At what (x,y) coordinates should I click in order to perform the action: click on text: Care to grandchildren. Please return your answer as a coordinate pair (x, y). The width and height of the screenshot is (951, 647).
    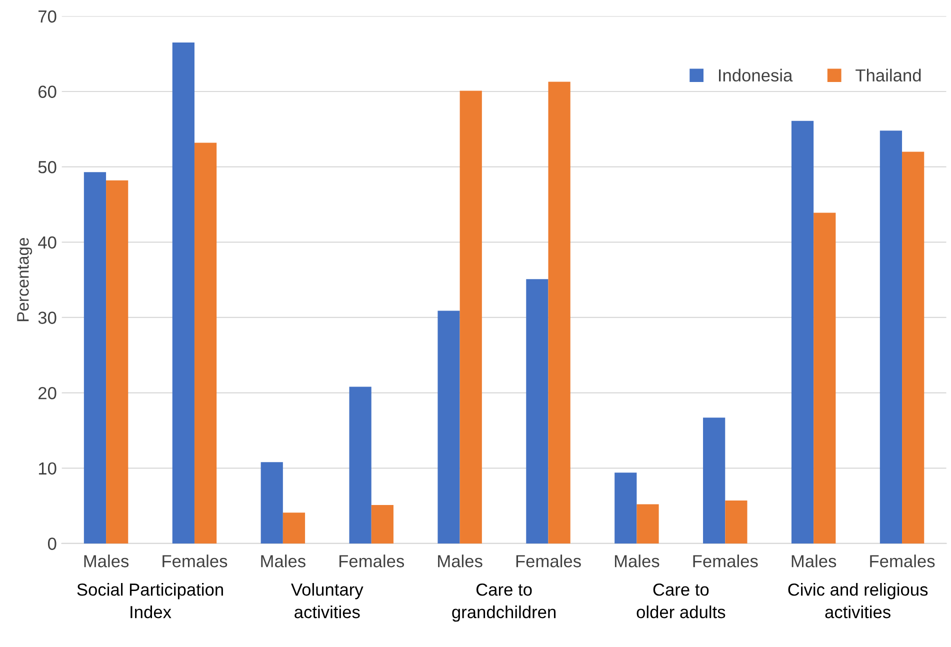
    Looking at the image, I should click on (504, 602).